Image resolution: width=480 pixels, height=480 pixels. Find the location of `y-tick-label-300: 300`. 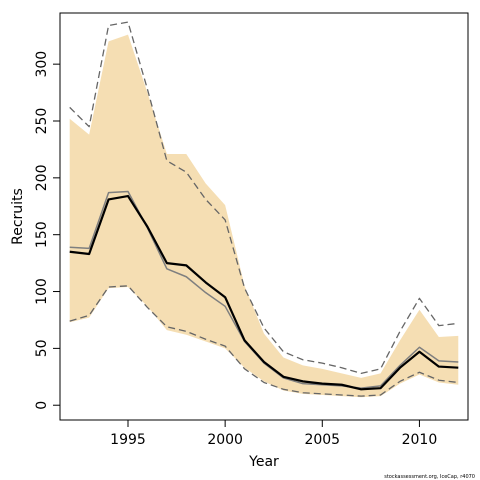

y-tick-label-300: 300 is located at coordinates (42, 64).